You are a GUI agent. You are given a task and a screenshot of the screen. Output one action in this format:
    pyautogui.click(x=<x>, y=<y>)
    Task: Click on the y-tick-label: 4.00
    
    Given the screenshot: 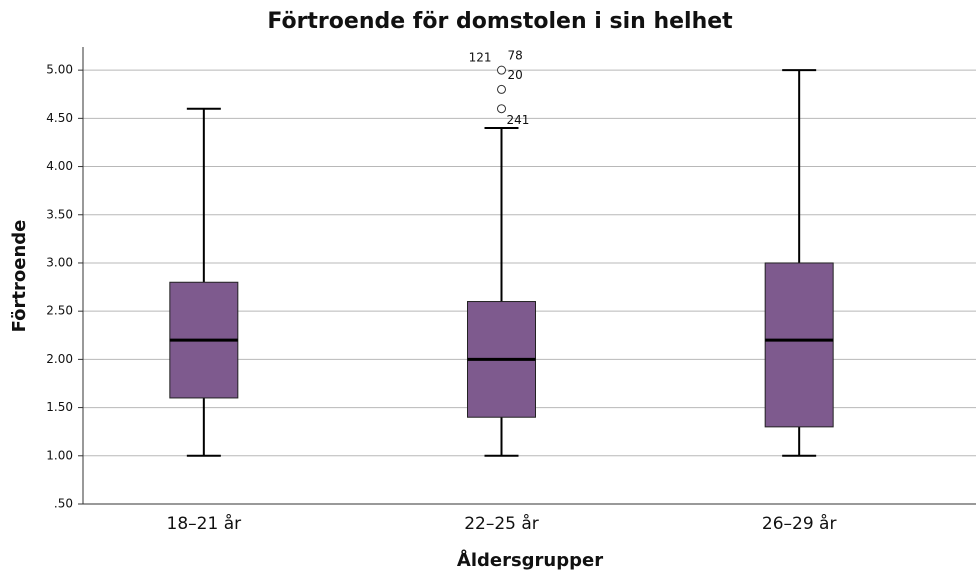 What is the action you would take?
    pyautogui.click(x=59, y=166)
    